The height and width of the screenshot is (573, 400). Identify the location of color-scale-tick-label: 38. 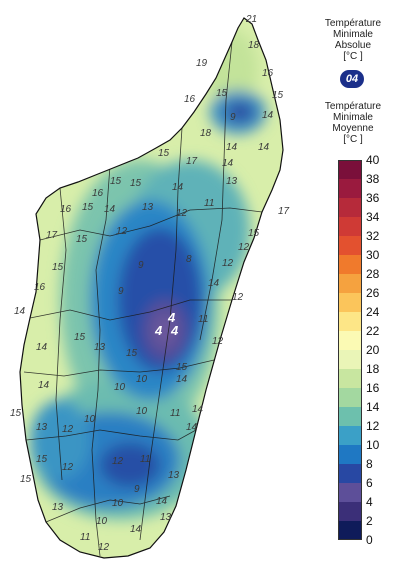
(373, 179).